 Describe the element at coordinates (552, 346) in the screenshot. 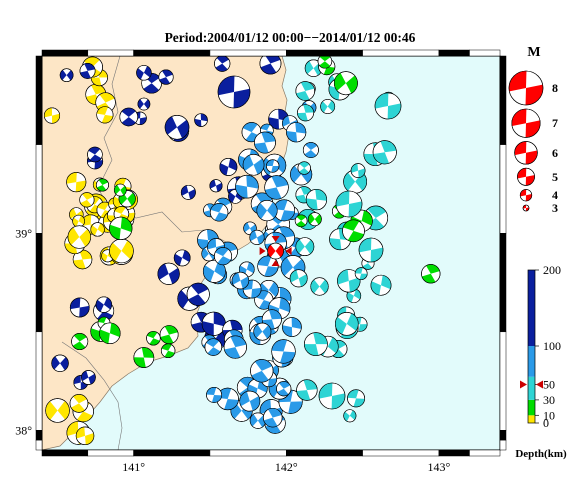

I see `depth-tick-label: 100` at that location.